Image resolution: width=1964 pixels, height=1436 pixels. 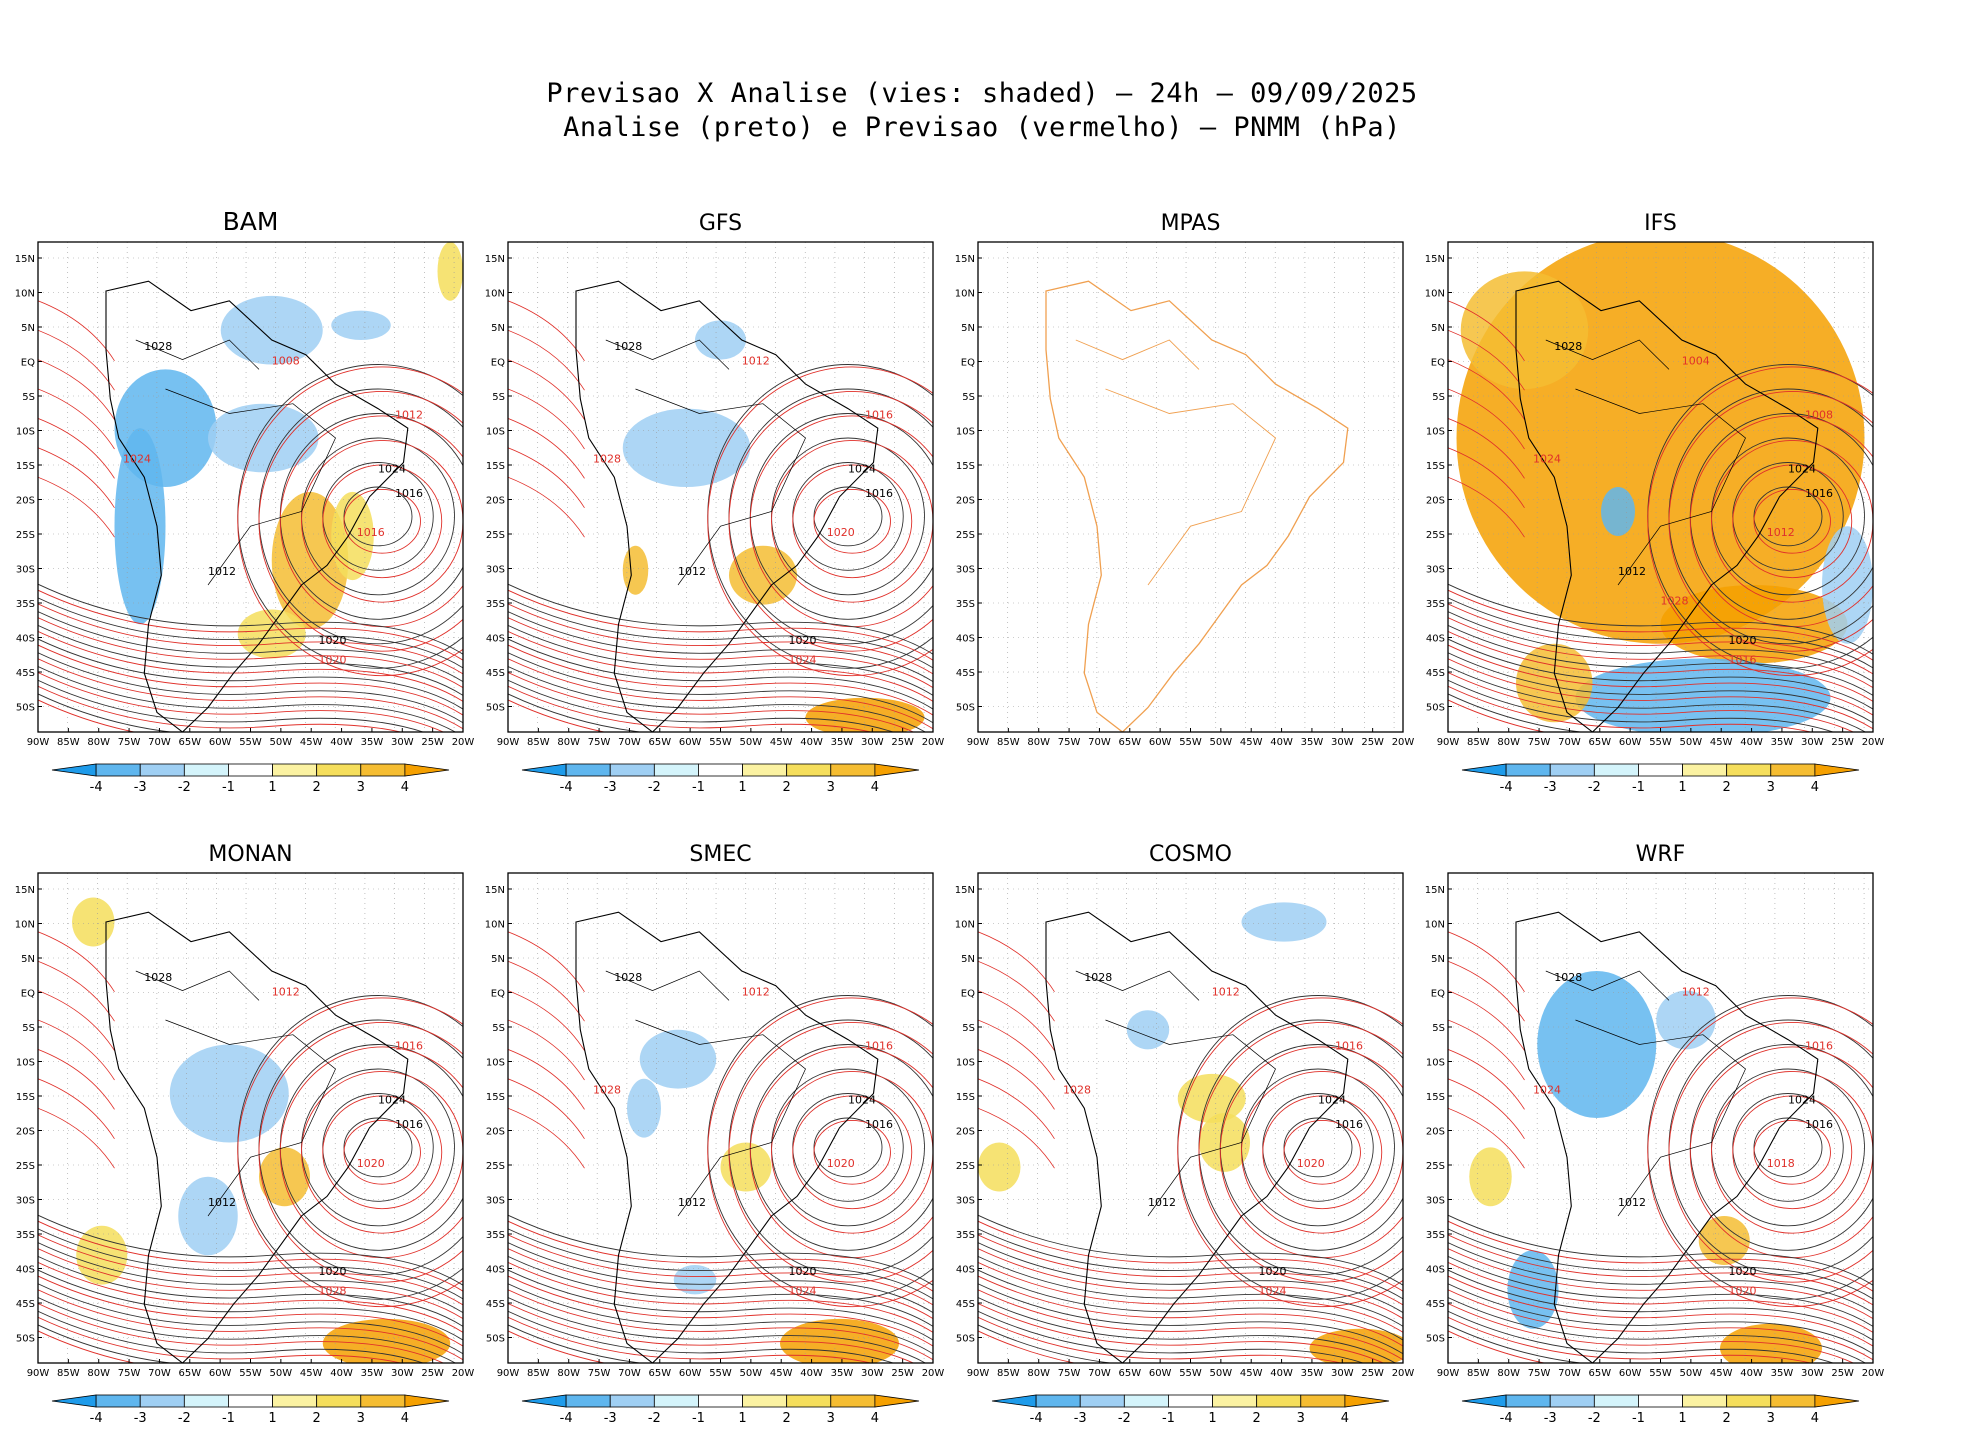 What do you see at coordinates (1435, 535) in the screenshot?
I see `lat-tick-label: 25S` at bounding box center [1435, 535].